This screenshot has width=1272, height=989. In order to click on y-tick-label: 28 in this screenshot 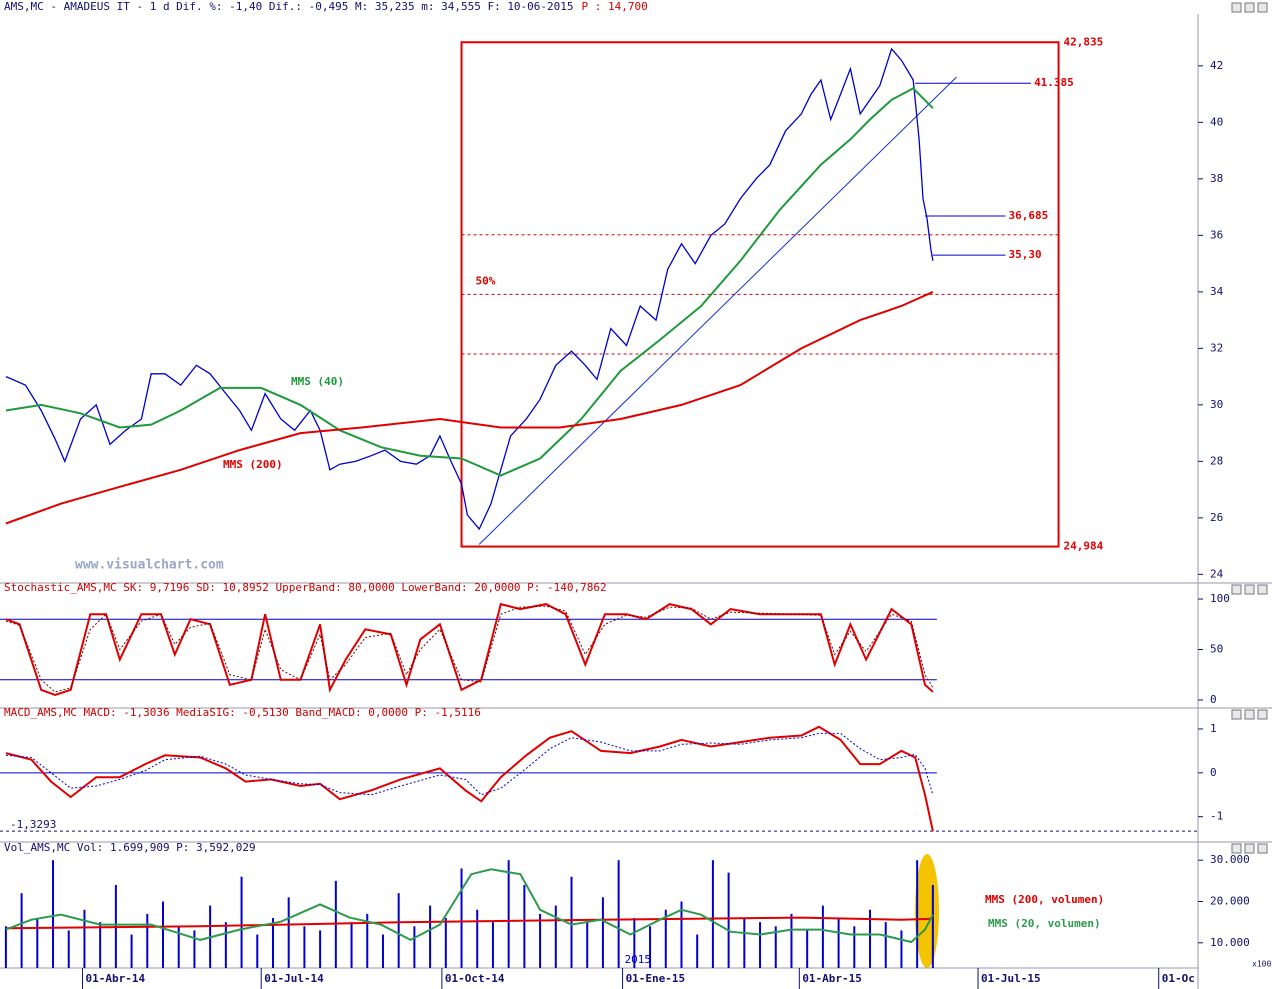, I will do `click(1216, 460)`.